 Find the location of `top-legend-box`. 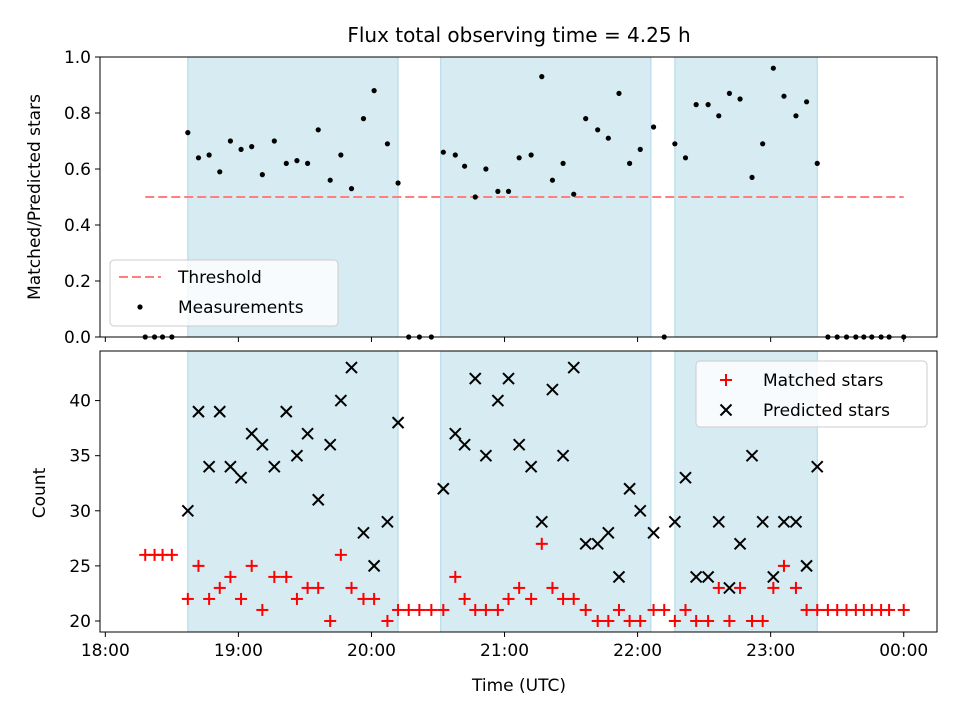

top-legend-box is located at coordinates (224, 293).